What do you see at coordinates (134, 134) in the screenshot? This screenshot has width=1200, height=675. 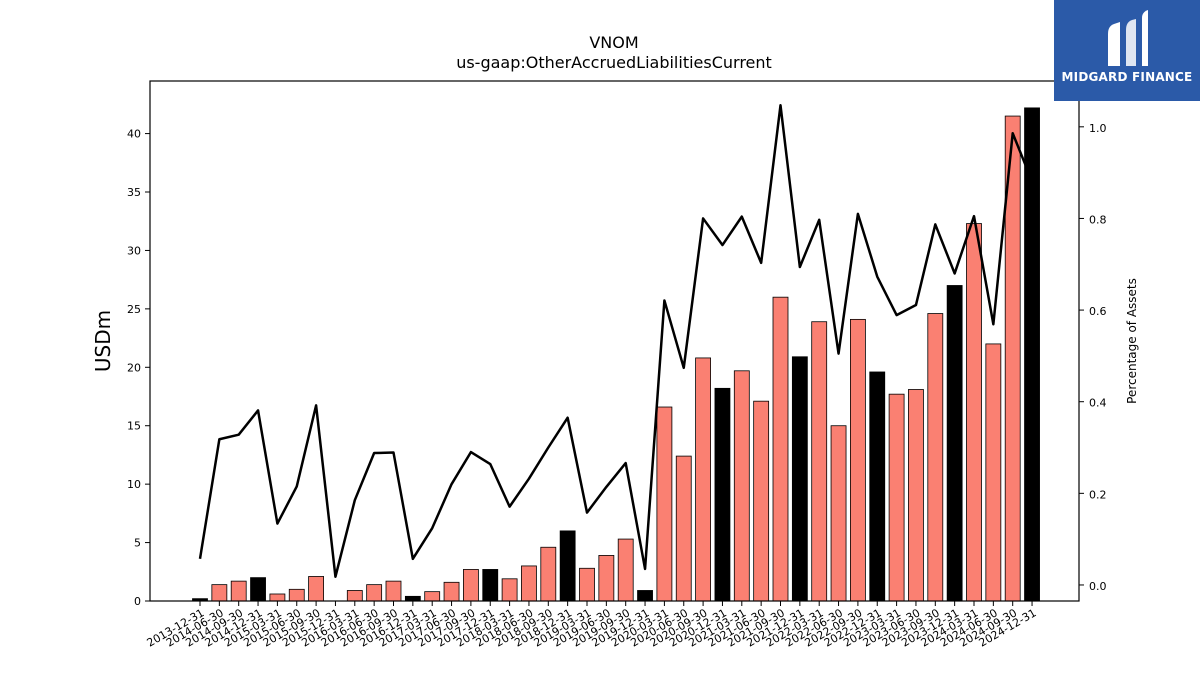 I see `y-tick-label: 40` at bounding box center [134, 134].